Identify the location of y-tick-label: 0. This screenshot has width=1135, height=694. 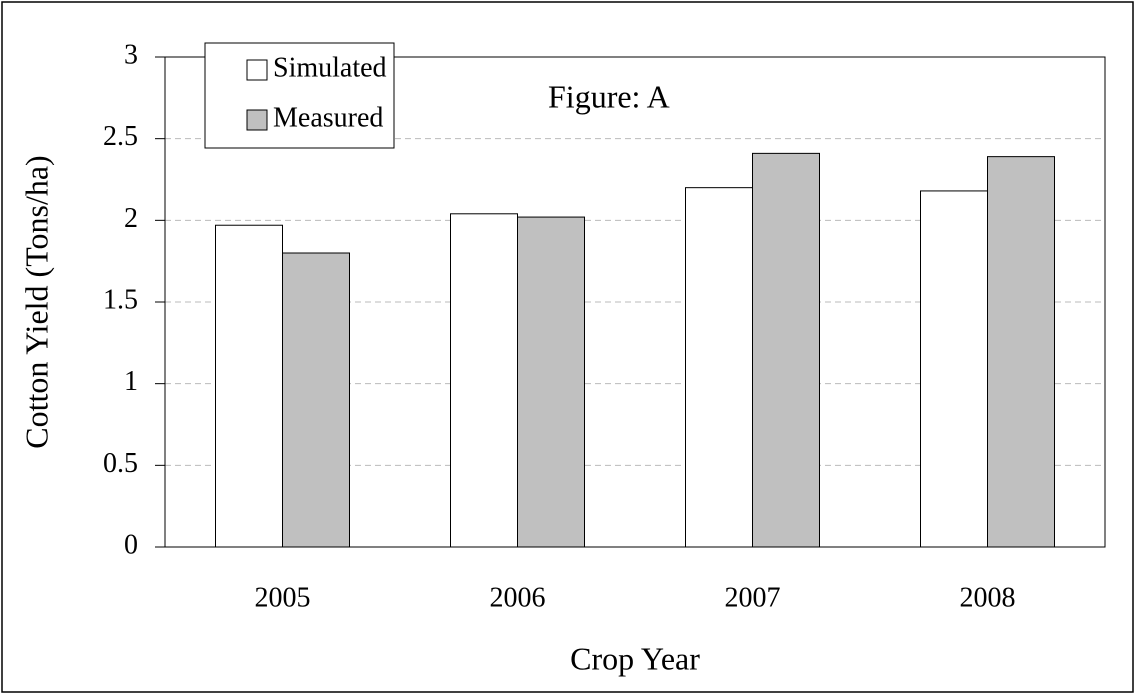
(131, 544).